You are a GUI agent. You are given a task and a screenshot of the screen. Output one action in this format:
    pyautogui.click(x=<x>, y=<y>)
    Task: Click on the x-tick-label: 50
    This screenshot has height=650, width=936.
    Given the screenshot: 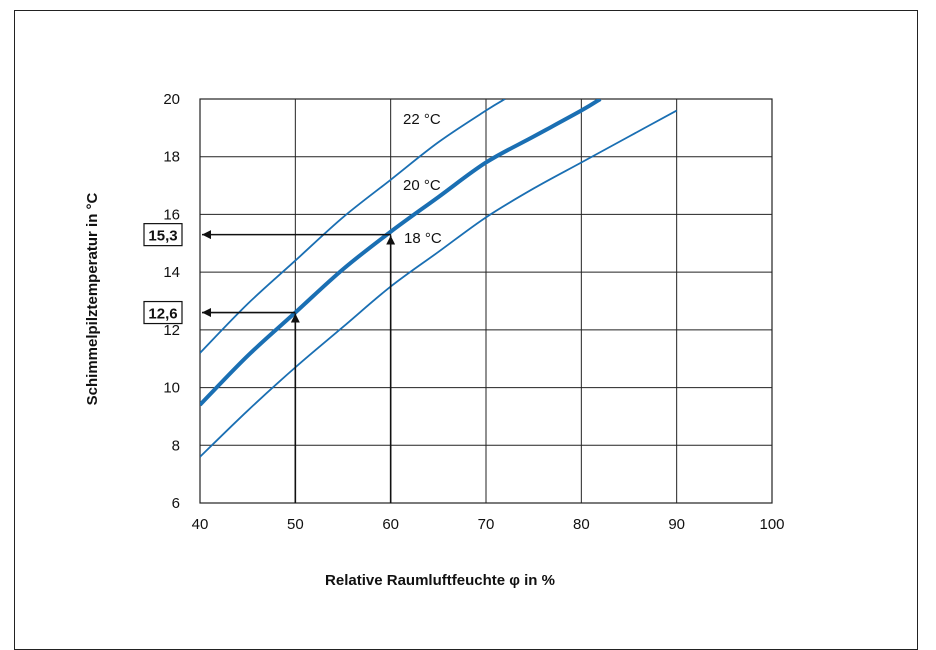 What is the action you would take?
    pyautogui.click(x=295, y=524)
    